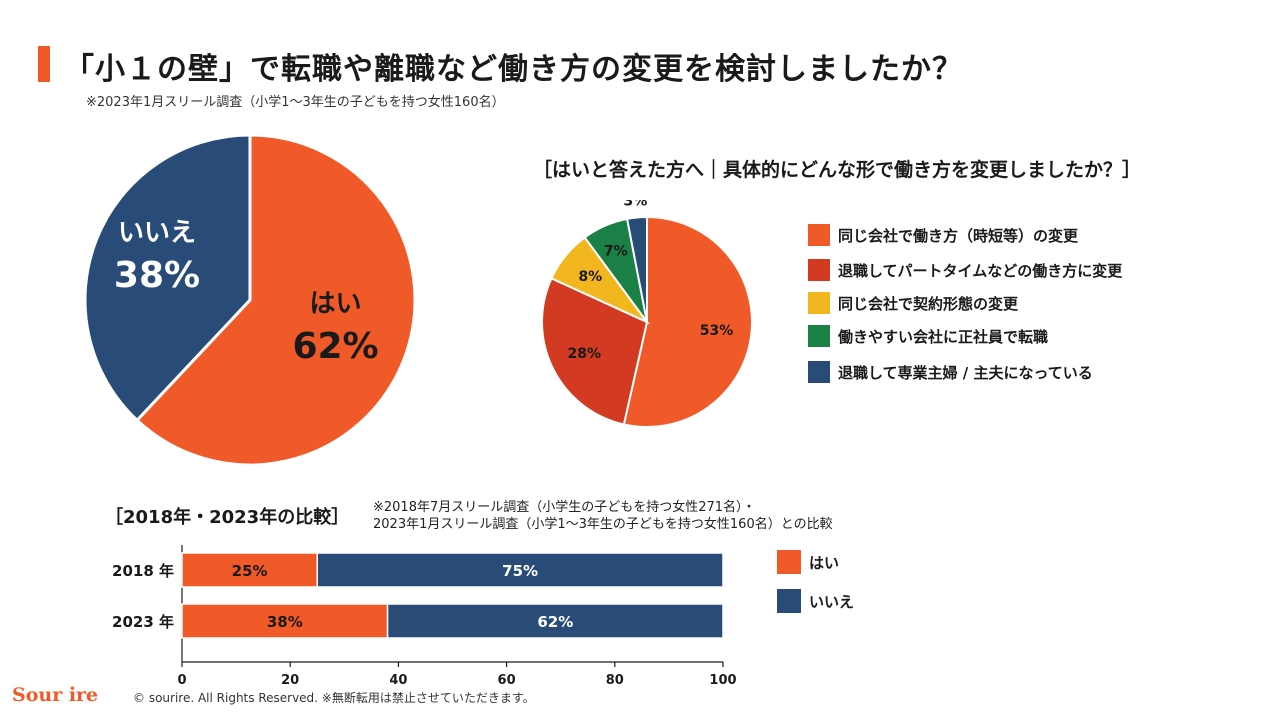 The width and height of the screenshot is (1280, 720). What do you see at coordinates (564, 507) in the screenshot?
I see `comparison-note-line: ※2018年7月スリール調査（小学生の子どもを持つ女性271名）・` at bounding box center [564, 507].